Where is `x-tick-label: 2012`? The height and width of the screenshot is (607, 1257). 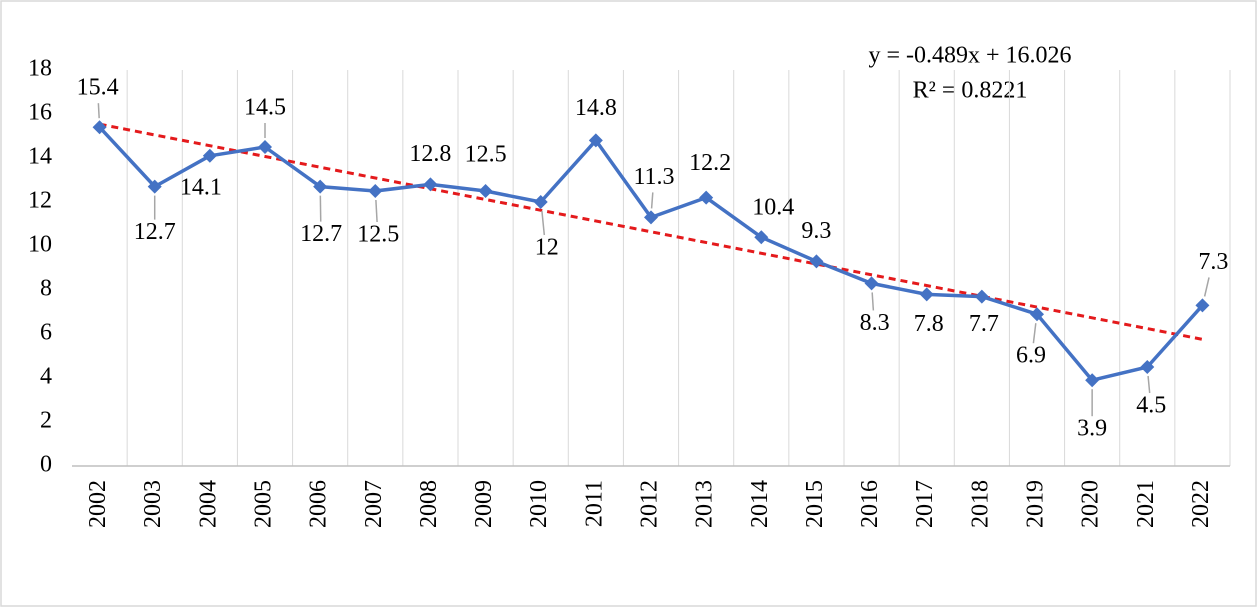
x-tick-label: 2012 is located at coordinates (650, 504).